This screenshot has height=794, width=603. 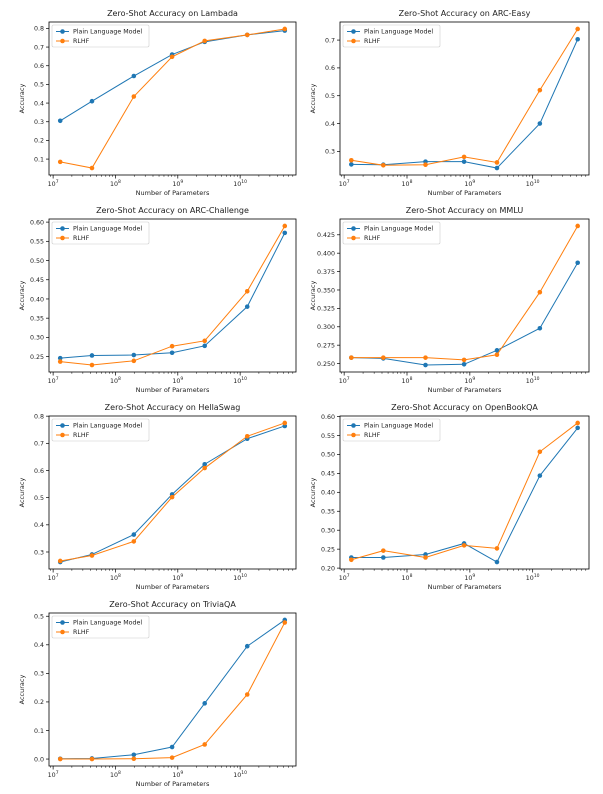 What do you see at coordinates (39, 645) in the screenshot?
I see `y-tick-label: 0.4` at bounding box center [39, 645].